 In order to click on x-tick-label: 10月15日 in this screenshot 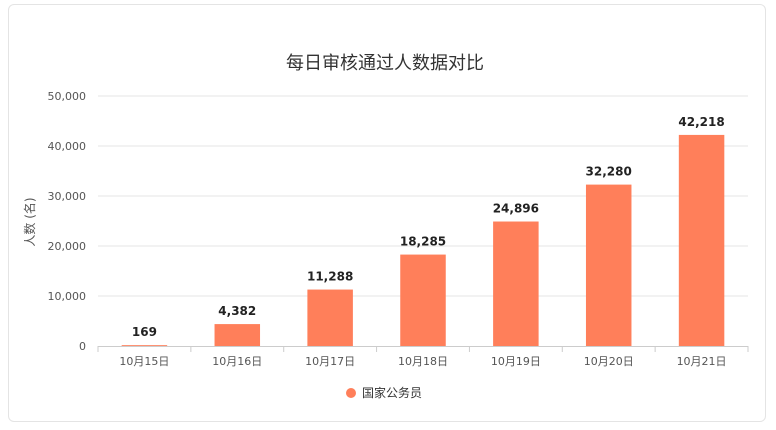, I will do `click(144, 361)`.